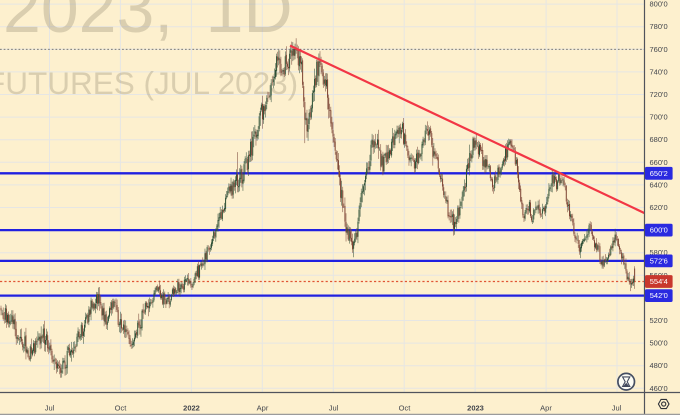 Image resolution: width=680 pixels, height=415 pixels. Describe the element at coordinates (659, 365) in the screenshot. I see `svg-text: 480'0` at that location.